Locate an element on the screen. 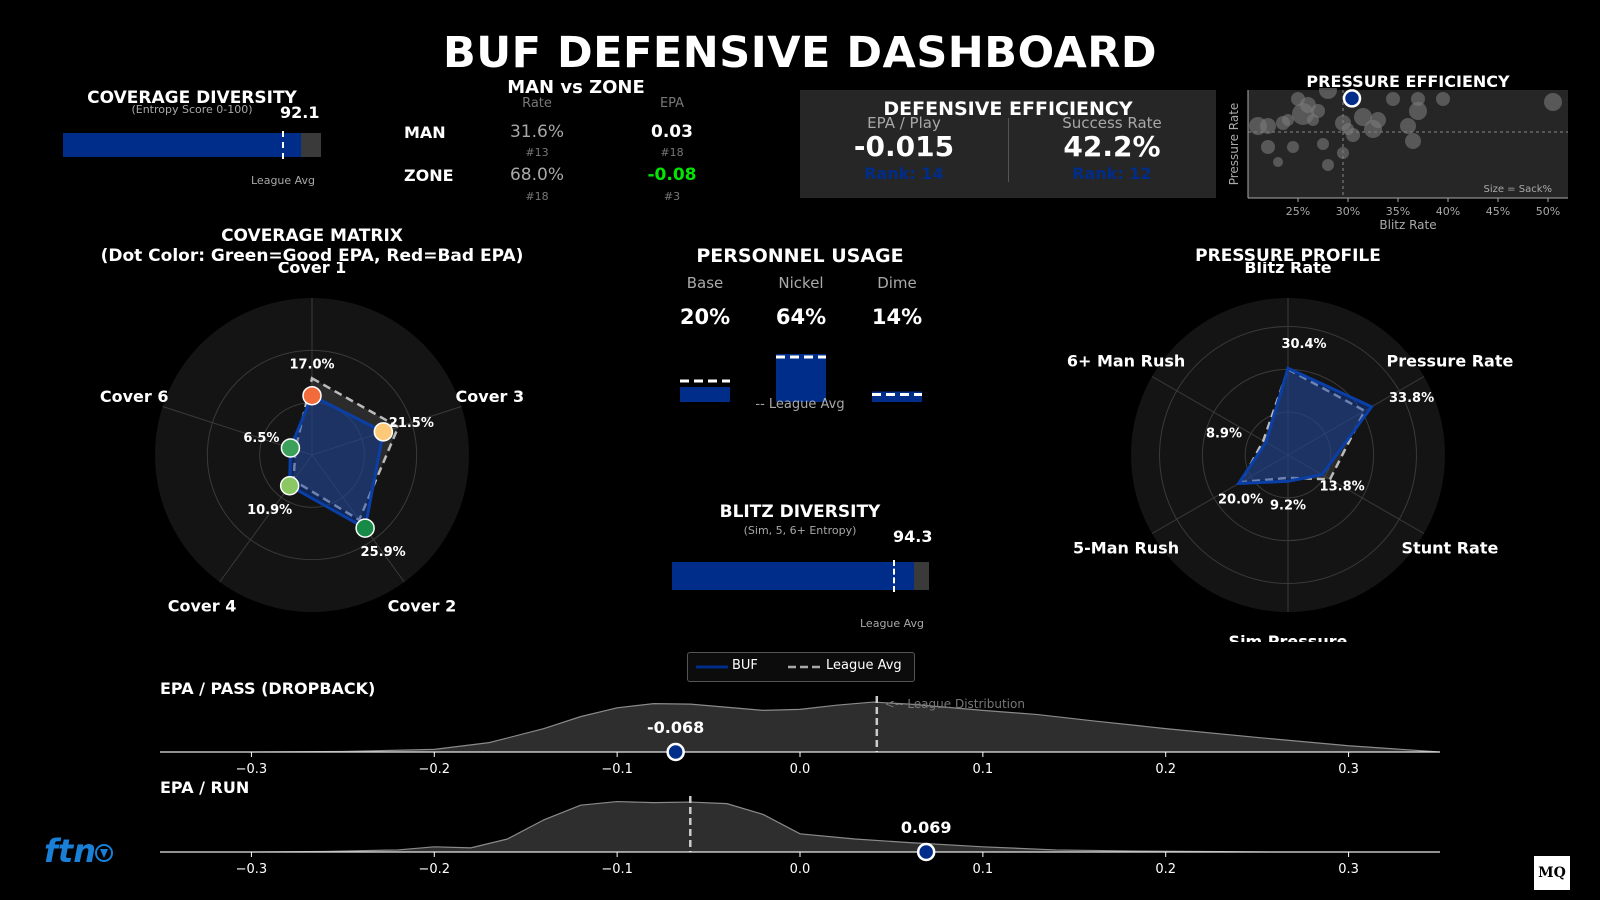 This screenshot has height=900, width=1600. scatter-team-point is located at coordinates (1352, 98).